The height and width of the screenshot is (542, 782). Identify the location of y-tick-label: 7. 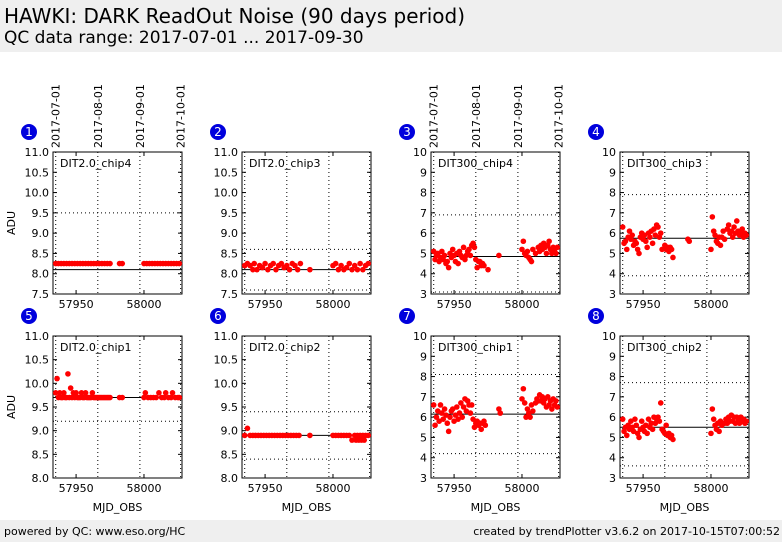
(423, 213).